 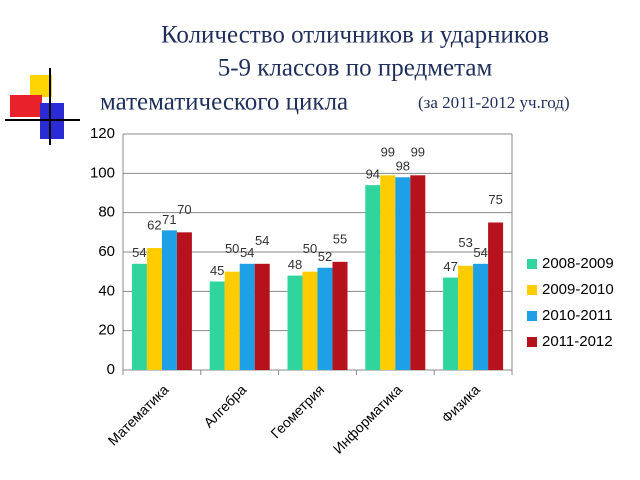 What do you see at coordinates (169, 219) in the screenshot?
I see `data-label: 71` at bounding box center [169, 219].